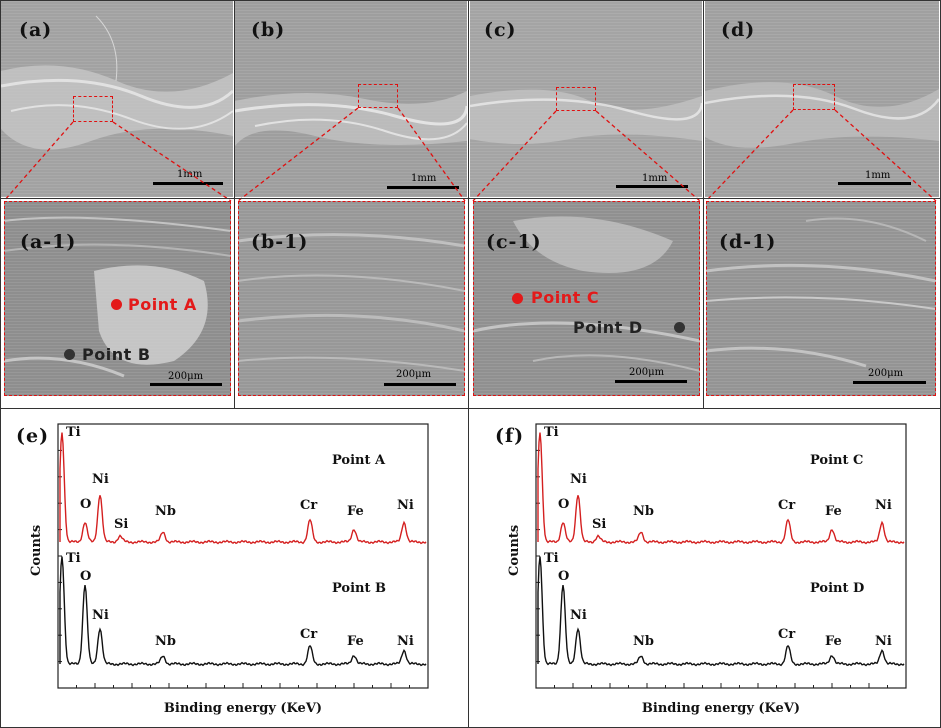 Image resolution: width=941 pixels, height=728 pixels. What do you see at coordinates (576, 99) in the screenshot?
I see `zoom-region-c` at bounding box center [576, 99].